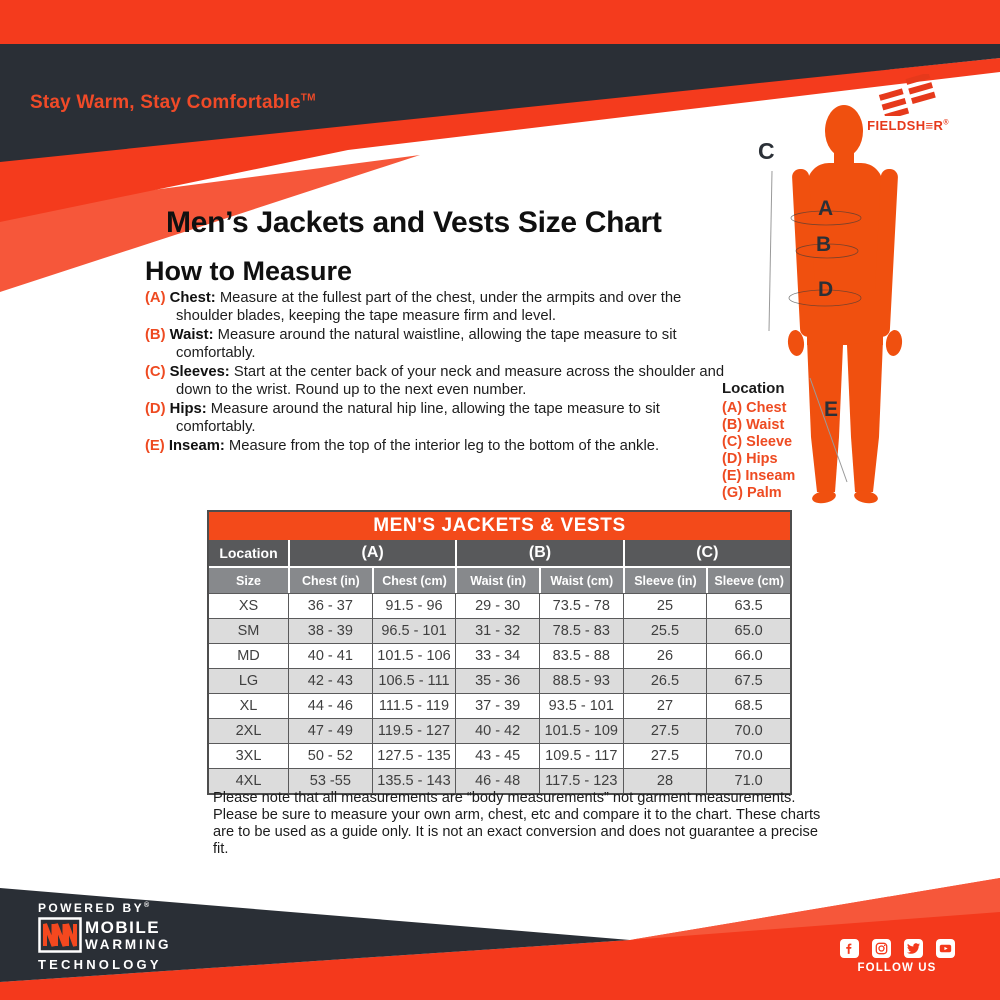 This screenshot has height=1000, width=1000. What do you see at coordinates (831, 409) in the screenshot?
I see `marker-e: E` at bounding box center [831, 409].